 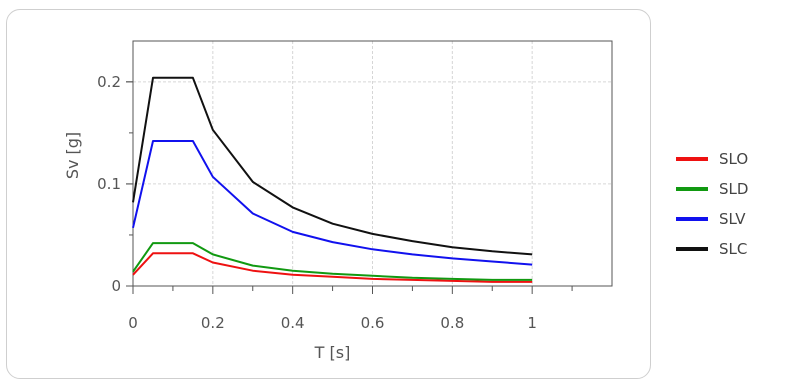 What do you see at coordinates (734, 189) in the screenshot?
I see `legend-label: SLD` at bounding box center [734, 189].